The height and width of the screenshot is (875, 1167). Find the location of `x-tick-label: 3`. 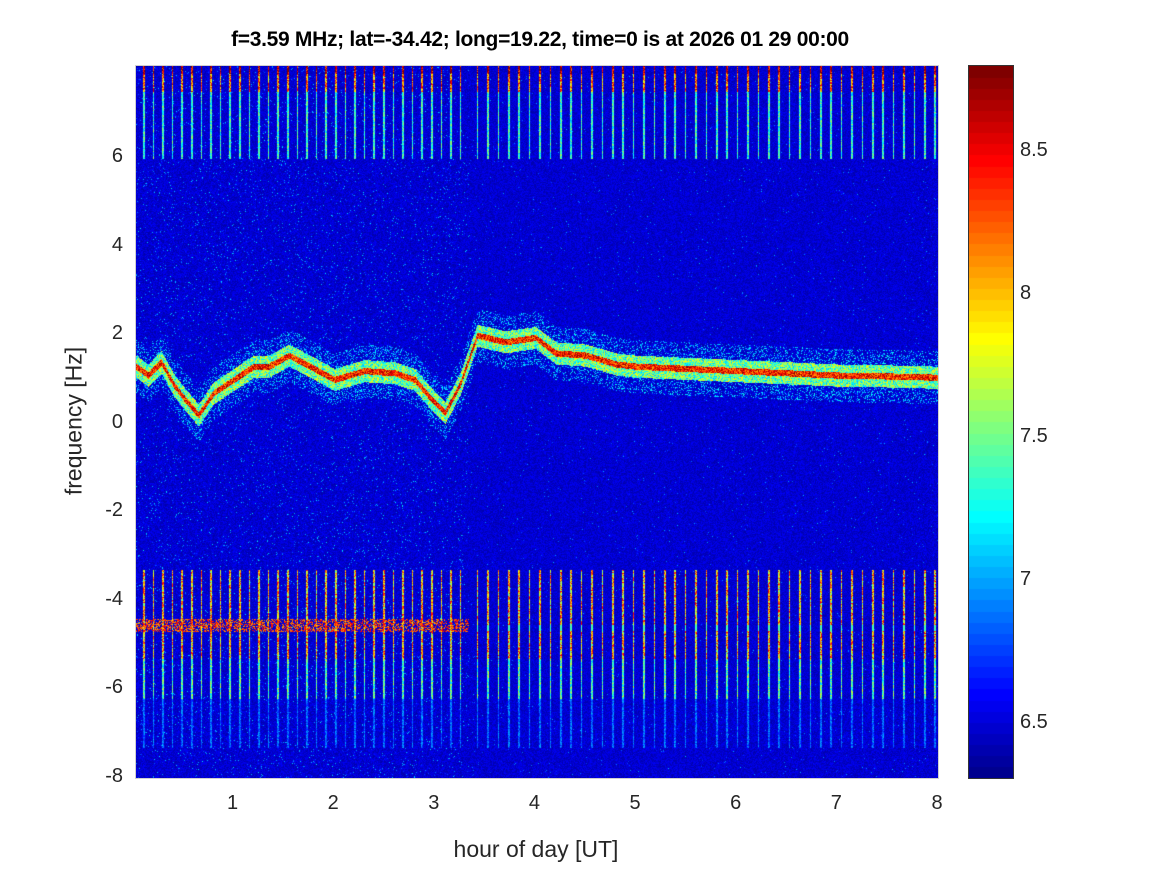

x-tick-label: 3 is located at coordinates (434, 803).